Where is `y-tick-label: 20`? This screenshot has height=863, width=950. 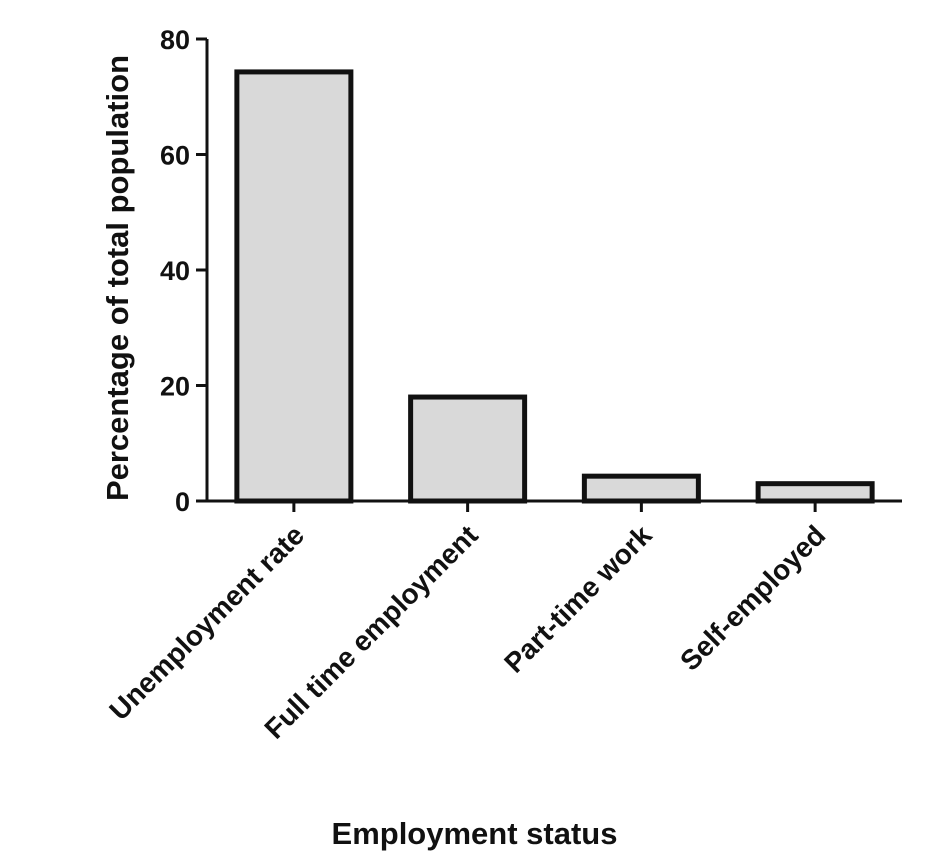
y-tick-label: 20 is located at coordinates (175, 387).